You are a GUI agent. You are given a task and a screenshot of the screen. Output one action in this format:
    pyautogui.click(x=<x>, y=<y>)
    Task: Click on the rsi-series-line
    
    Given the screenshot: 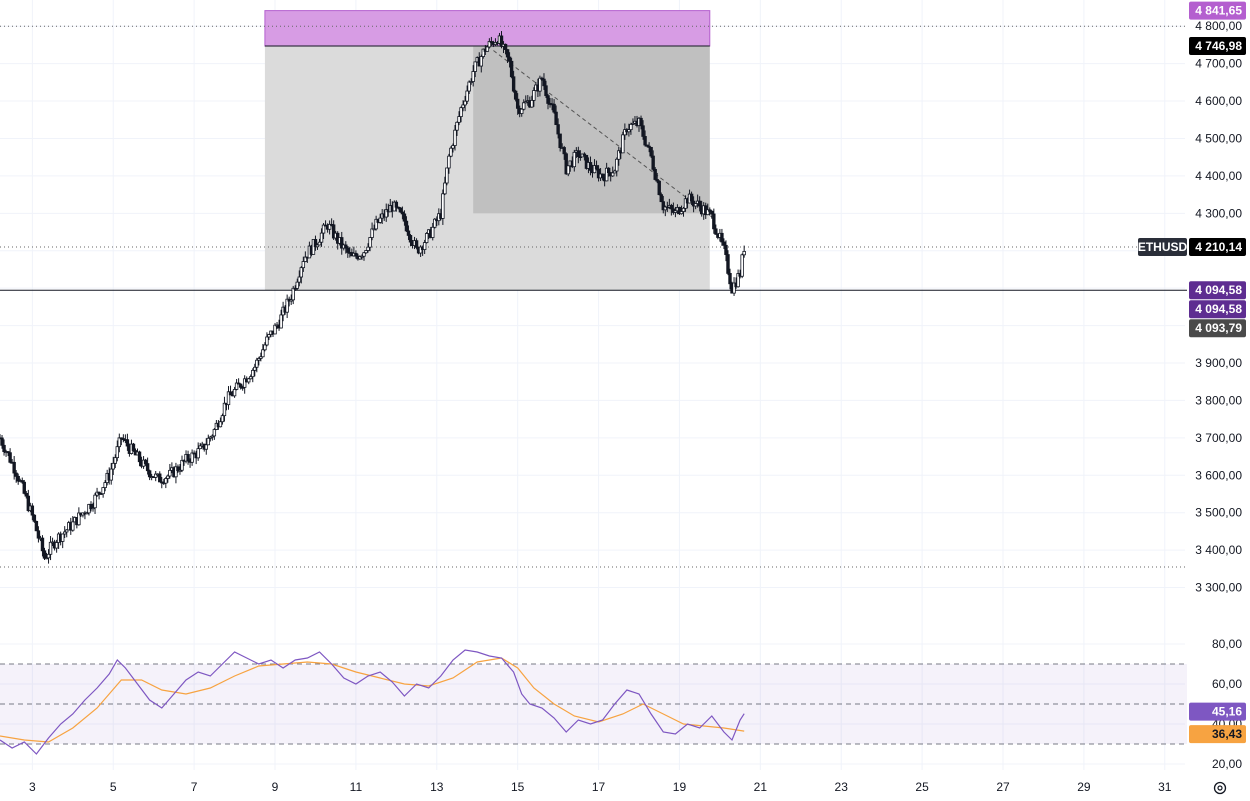 What is the action you would take?
    pyautogui.click(x=372, y=702)
    